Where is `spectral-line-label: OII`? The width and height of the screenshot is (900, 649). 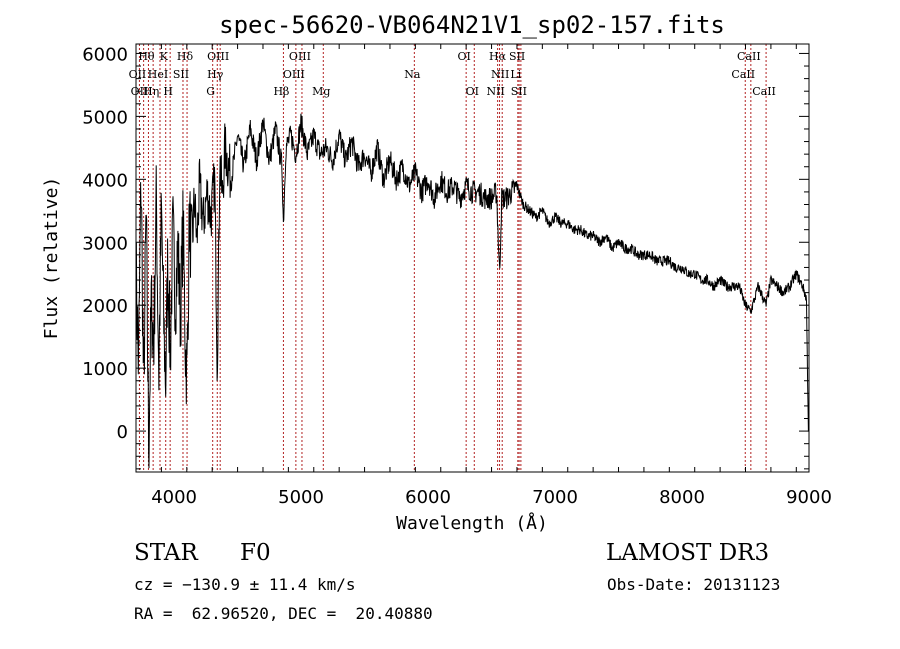 spectral-line-label: OII is located at coordinates (138, 74).